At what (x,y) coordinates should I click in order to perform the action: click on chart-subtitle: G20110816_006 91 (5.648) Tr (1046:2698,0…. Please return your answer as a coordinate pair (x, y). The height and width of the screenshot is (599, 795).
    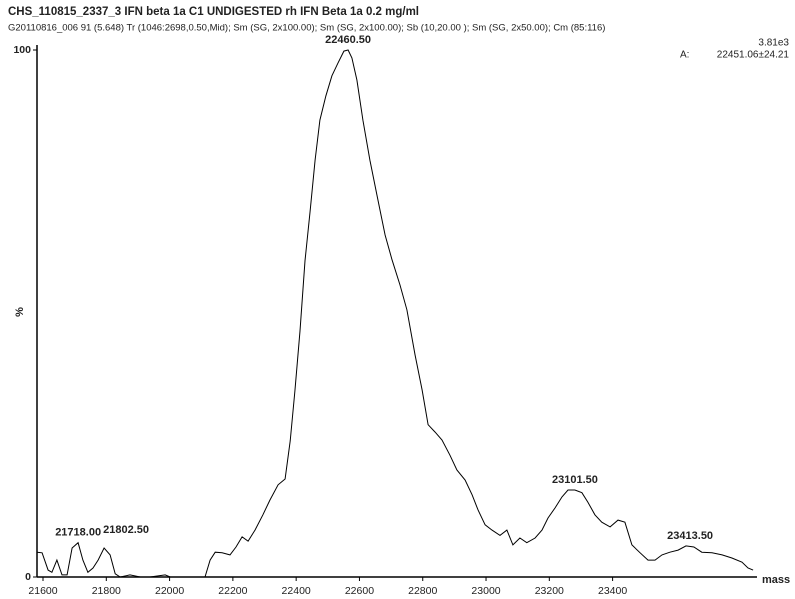
    Looking at the image, I should click on (306, 28).